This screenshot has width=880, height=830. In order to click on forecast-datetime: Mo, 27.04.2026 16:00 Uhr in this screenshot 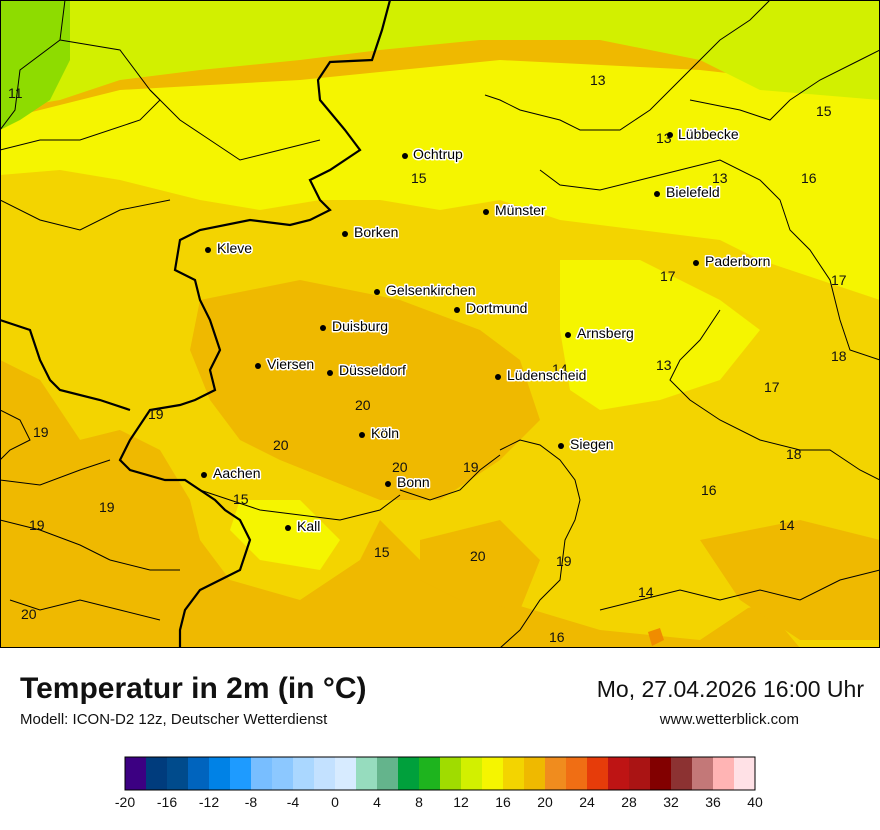, I will do `click(730, 689)`.